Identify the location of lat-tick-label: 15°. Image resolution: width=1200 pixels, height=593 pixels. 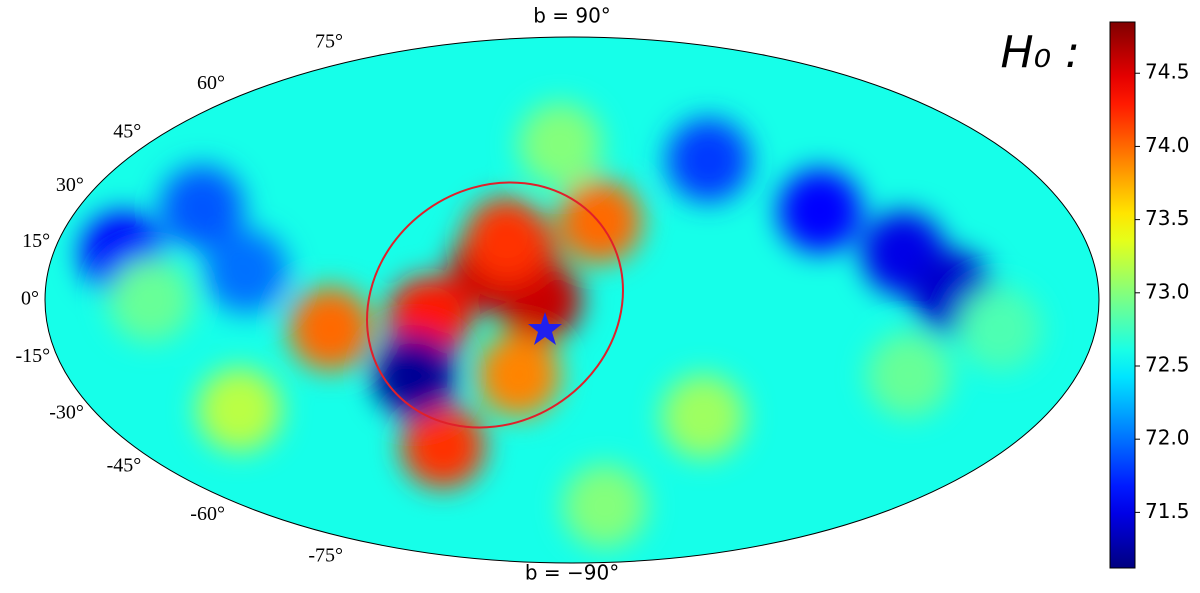
(36, 241).